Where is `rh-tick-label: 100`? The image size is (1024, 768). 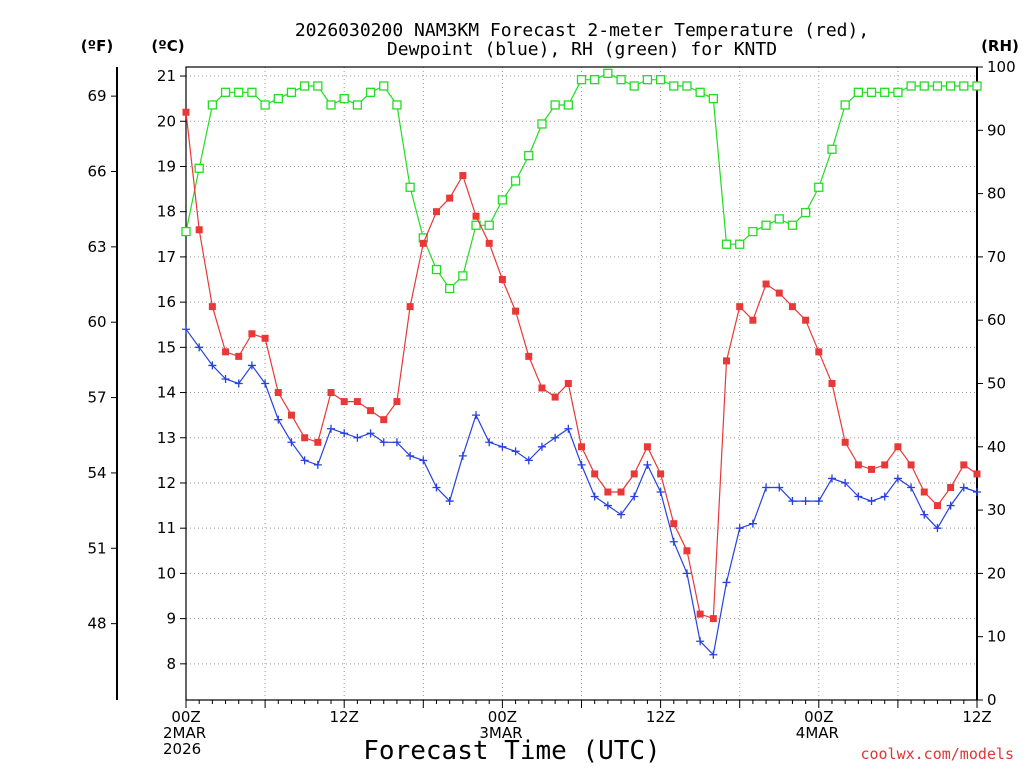
rh-tick-label: 100 is located at coordinates (1001, 67).